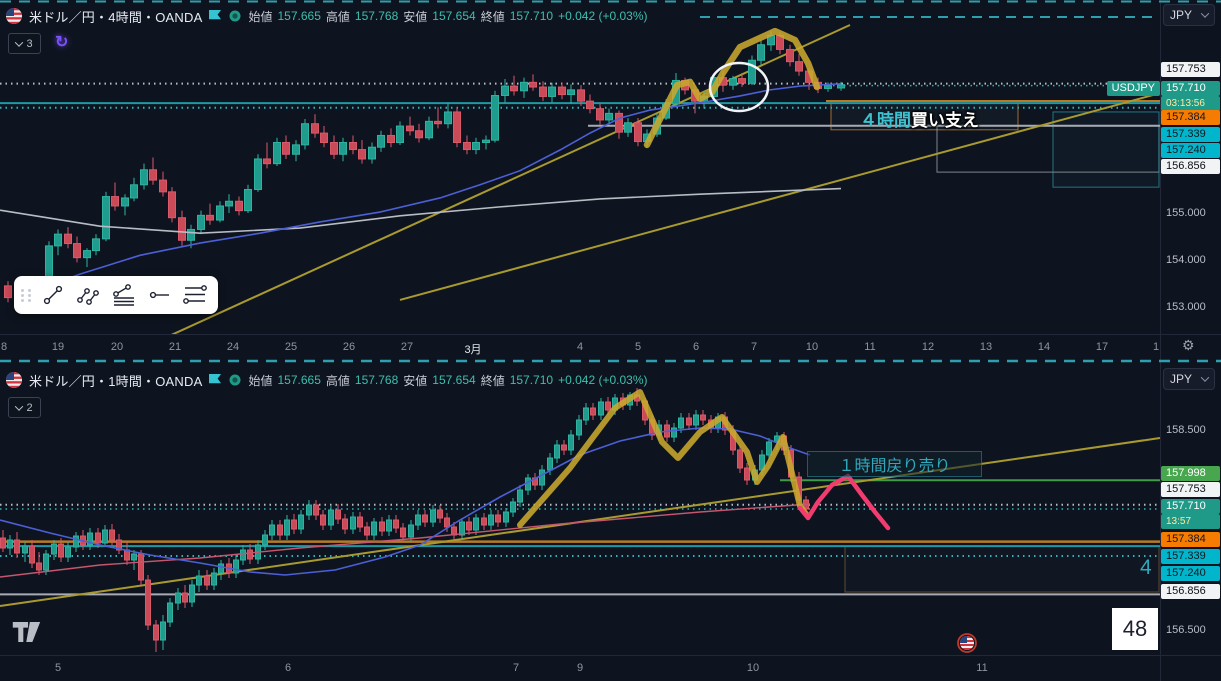 This screenshot has height=681, width=1221. Describe the element at coordinates (1190, 556) in the screenshot. I see `price-label-157-339: 157.339` at that location.